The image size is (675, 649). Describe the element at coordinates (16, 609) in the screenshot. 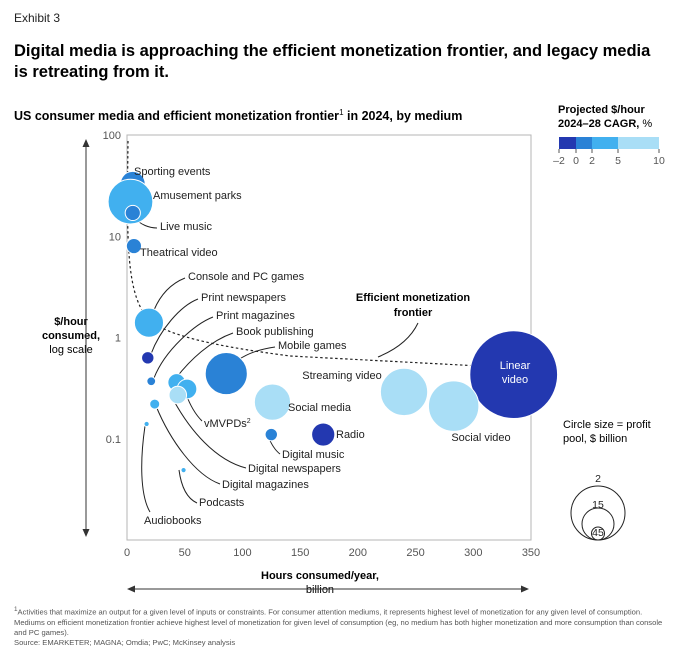

I see `footnote-marker: 1` at that location.